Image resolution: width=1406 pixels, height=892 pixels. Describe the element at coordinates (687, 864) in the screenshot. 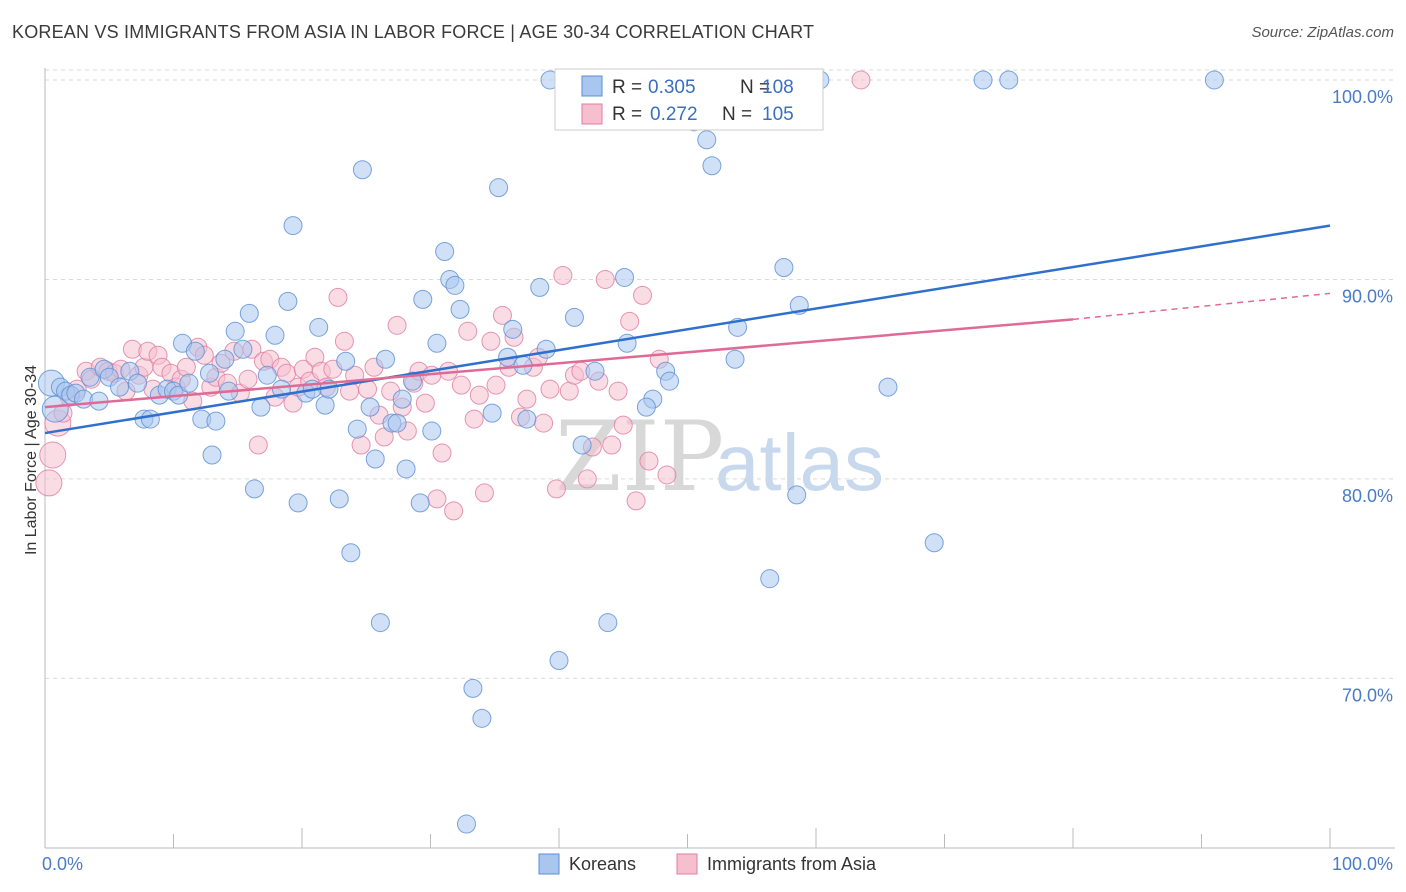

I see `bottom-legend-swatch-asia` at that location.